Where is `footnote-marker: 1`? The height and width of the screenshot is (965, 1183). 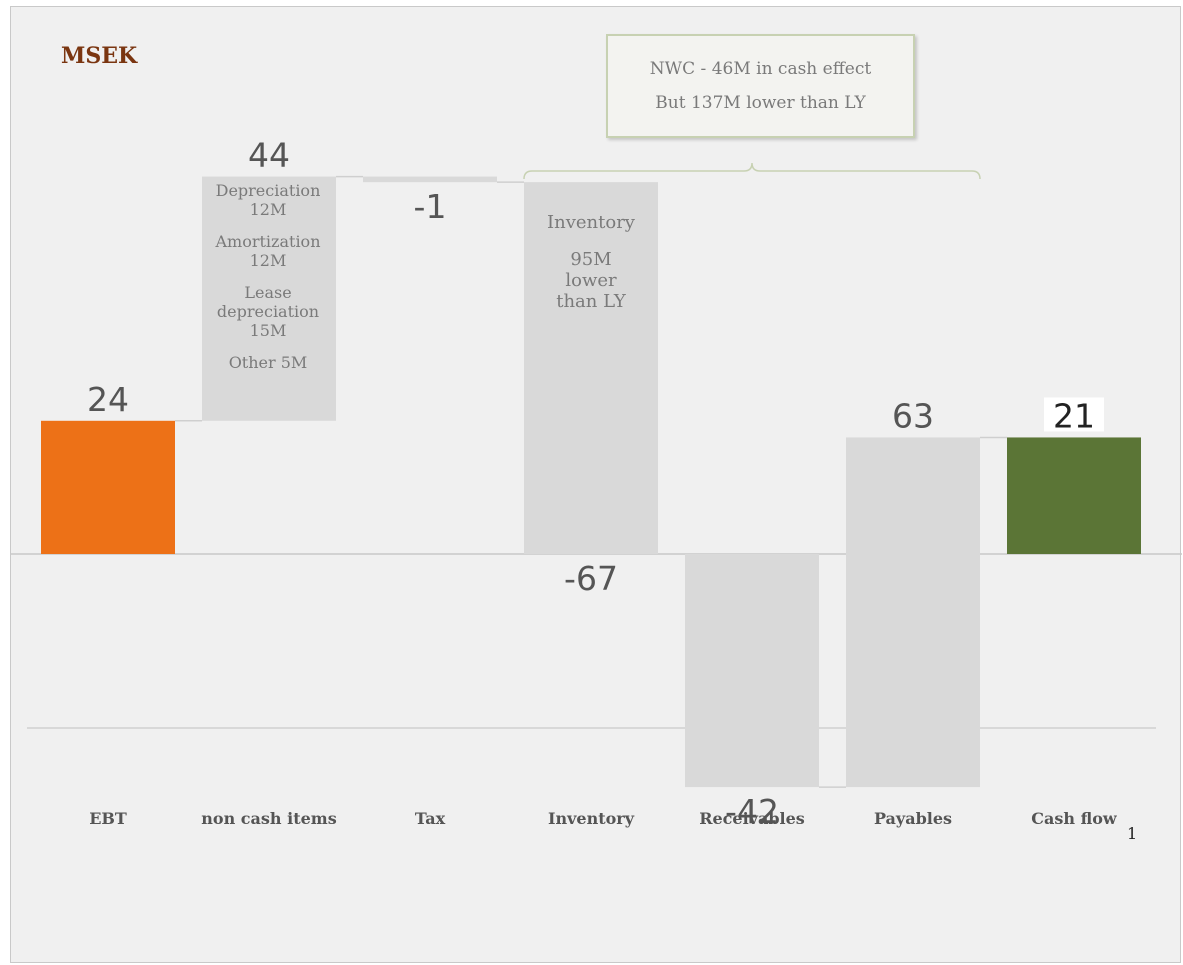
footnote-marker: 1 is located at coordinates (1132, 833).